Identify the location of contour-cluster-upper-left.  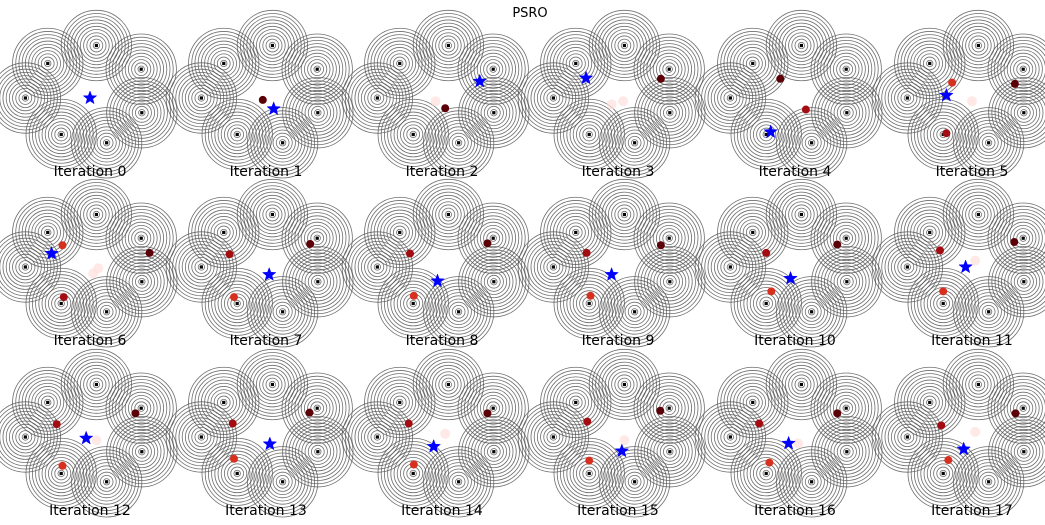
(576, 232).